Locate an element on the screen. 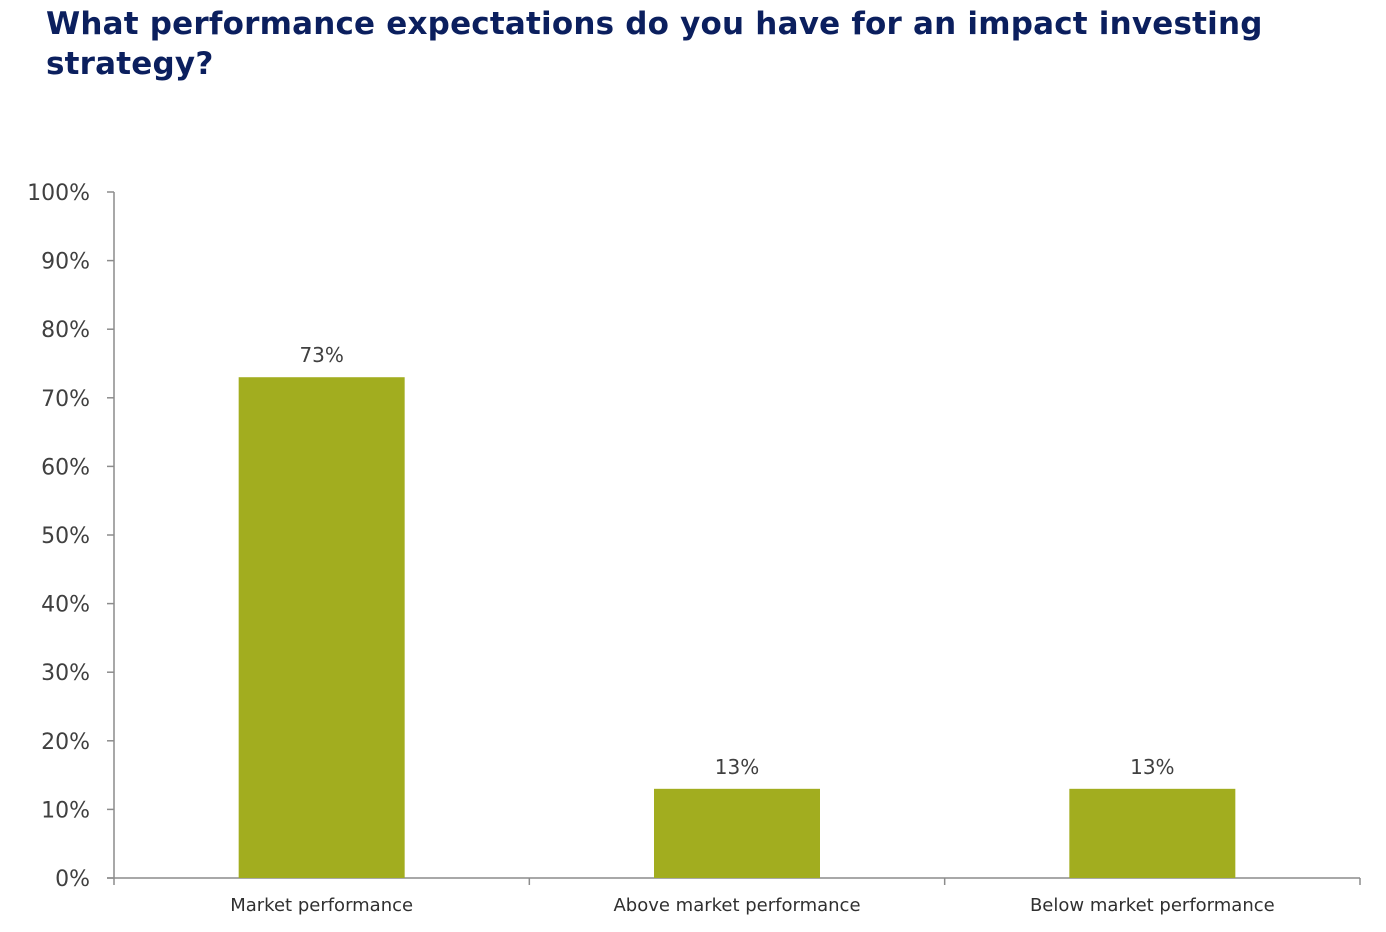 This screenshot has width=1386, height=932. y-tick-label: 100% is located at coordinates (58, 193).